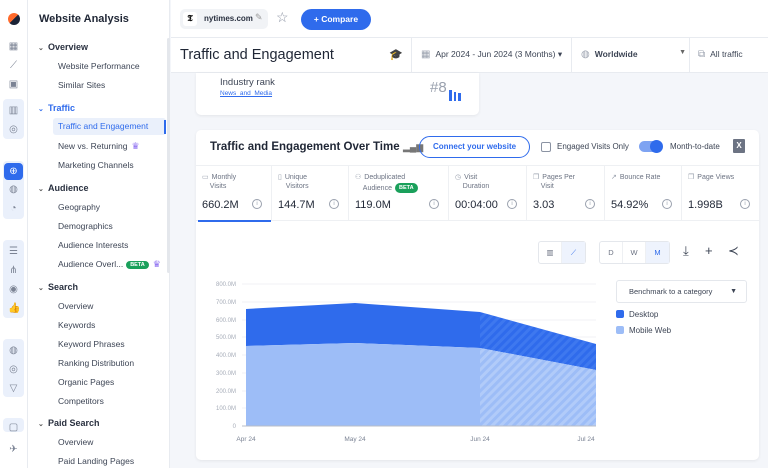 The image size is (768, 468). What do you see at coordinates (109, 126) in the screenshot?
I see `sidebar-item-traffic-and-engagement: Traffic and Engagement` at bounding box center [109, 126].